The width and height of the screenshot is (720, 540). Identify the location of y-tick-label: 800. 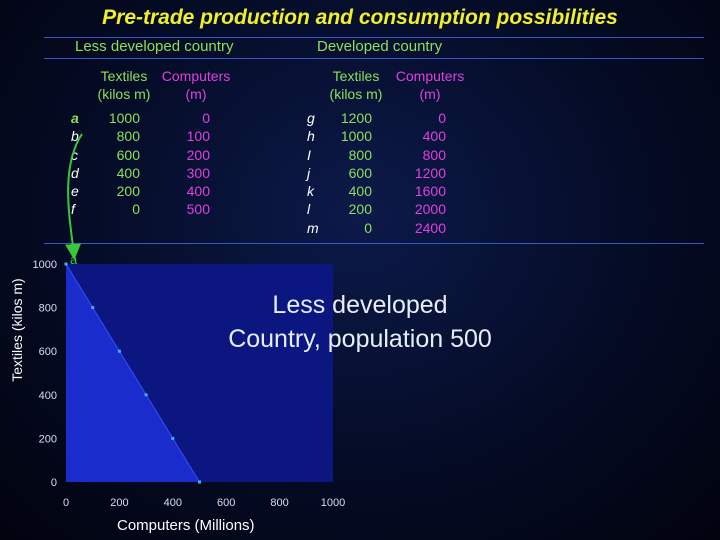
(48, 309).